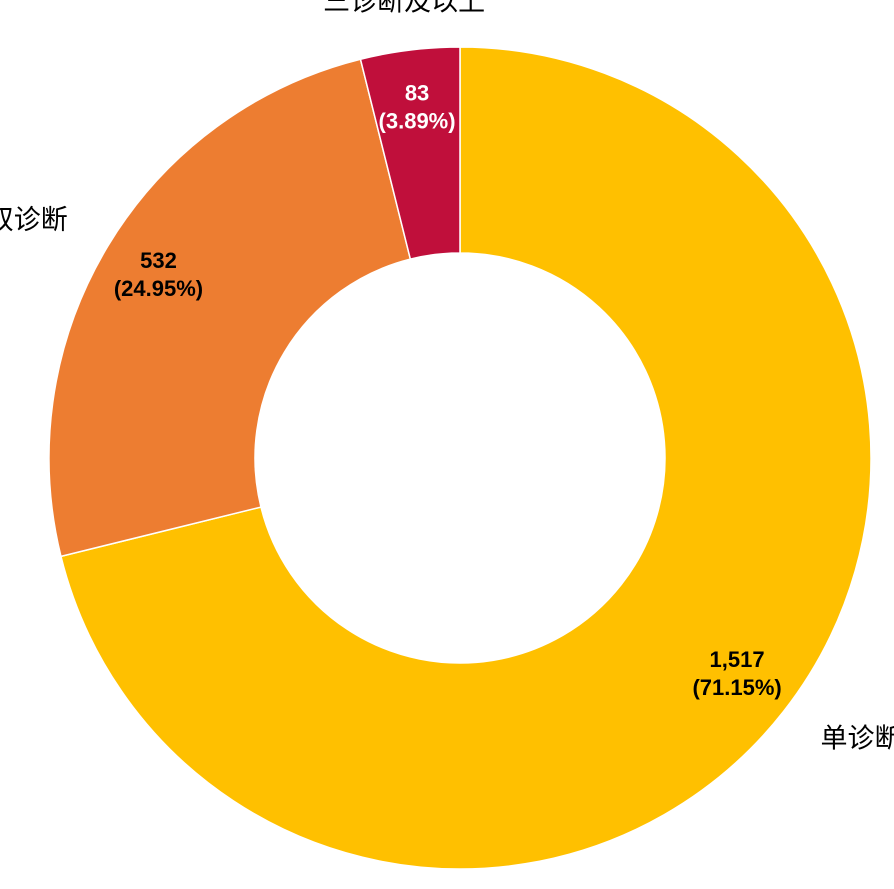 The height and width of the screenshot is (889, 894). Describe the element at coordinates (158, 260) in the screenshot. I see `value-label: 532` at that location.